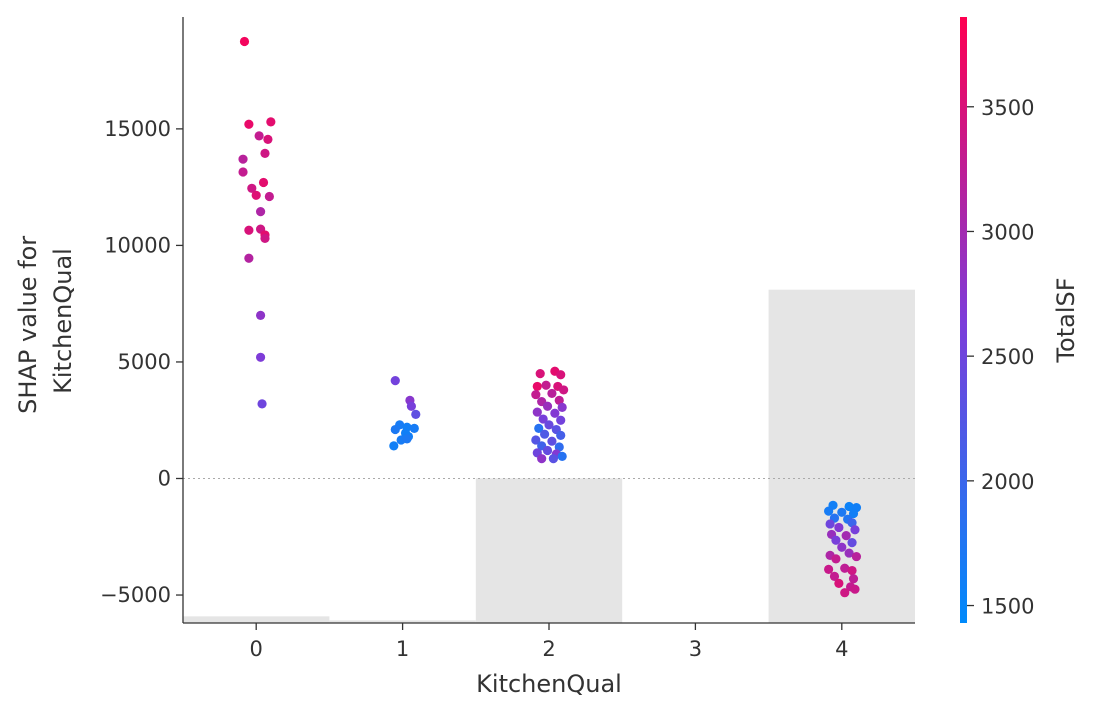  What do you see at coordinates (28, 325) in the screenshot?
I see `y-axis-label-line-1: SHAP value for` at bounding box center [28, 325].